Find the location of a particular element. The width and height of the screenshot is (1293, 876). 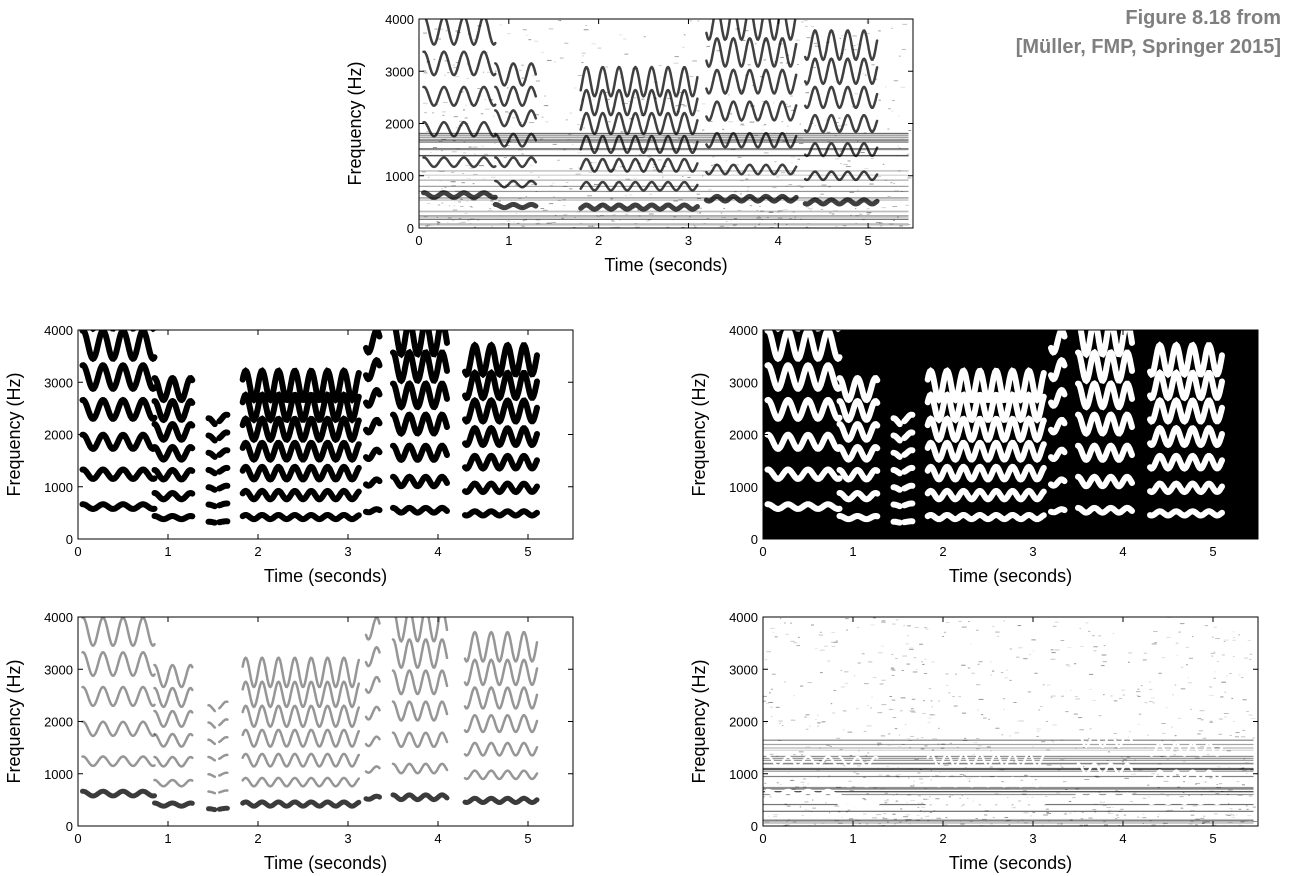

x-tick-label: 1 is located at coordinates (852, 551).